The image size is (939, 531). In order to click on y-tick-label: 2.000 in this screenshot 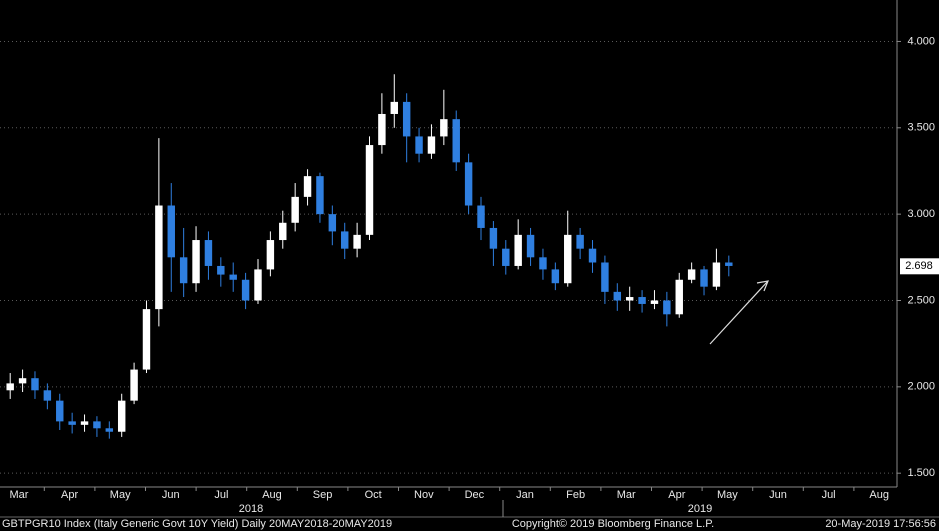, I will do `click(921, 387)`.